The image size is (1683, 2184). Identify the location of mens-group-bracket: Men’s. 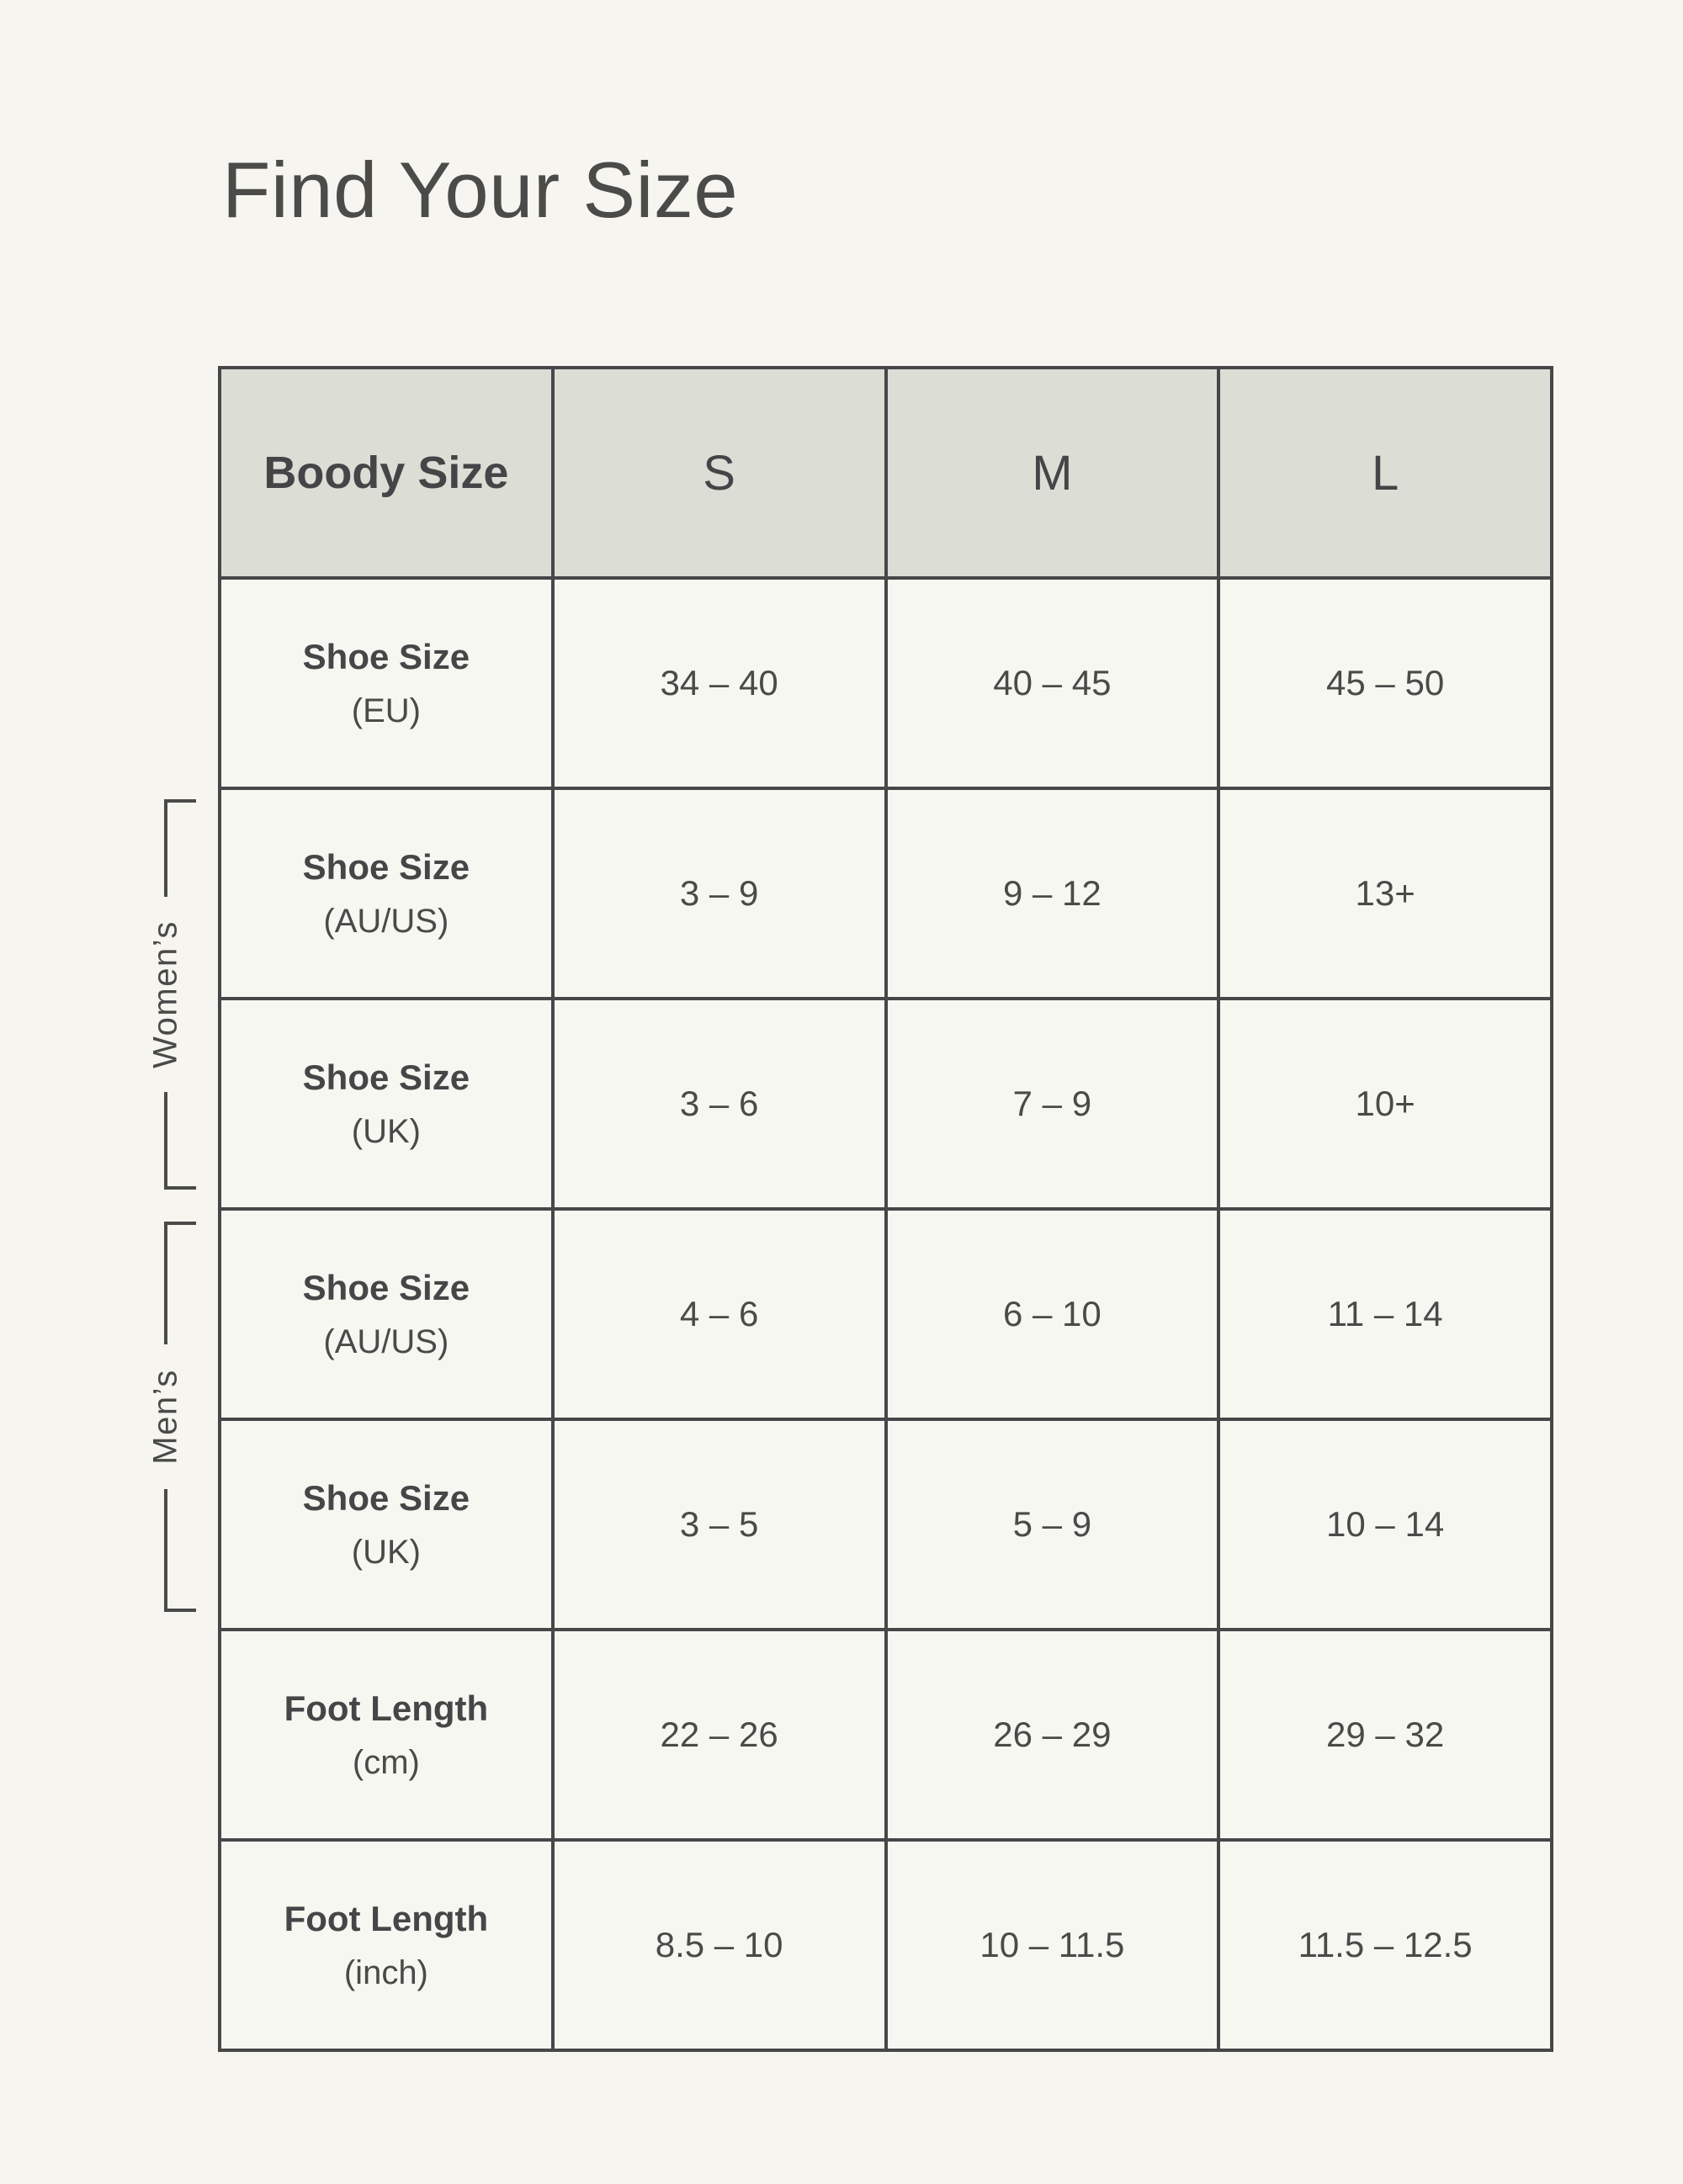
(171, 1417).